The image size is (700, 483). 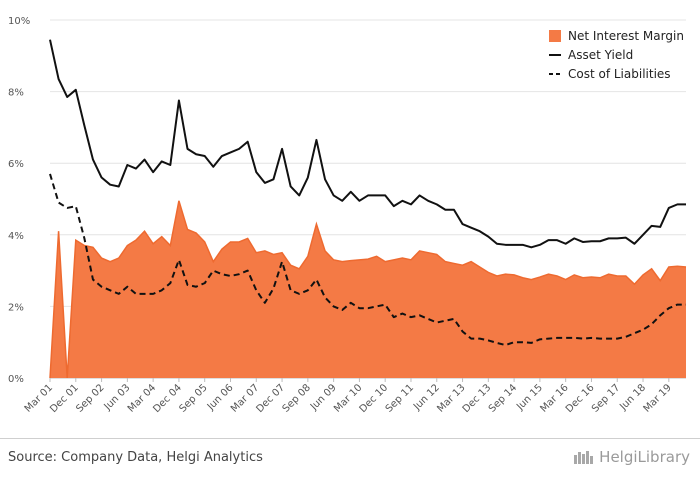 I want to click on x-tick-label: Dec 04, so click(x=167, y=398).